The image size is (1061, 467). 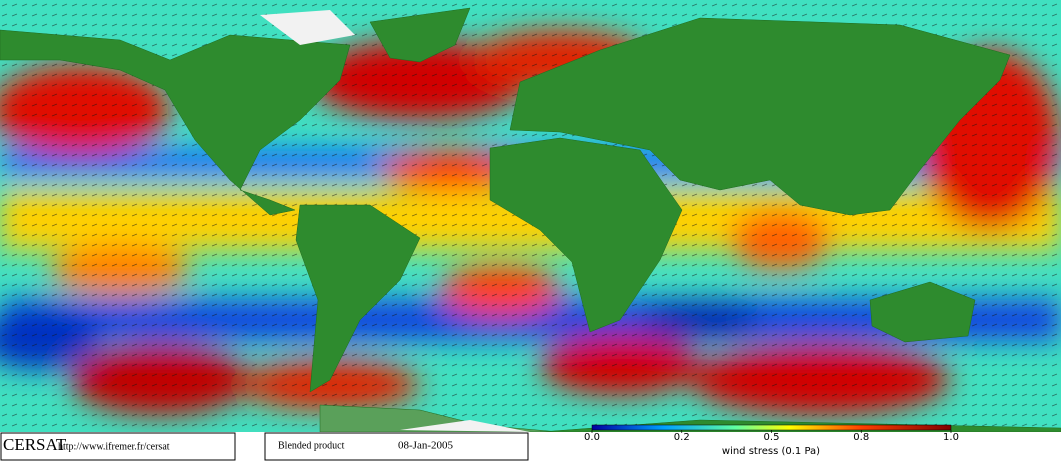 What do you see at coordinates (425, 446) in the screenshot?
I see `date: 08-Jan-2005` at bounding box center [425, 446].